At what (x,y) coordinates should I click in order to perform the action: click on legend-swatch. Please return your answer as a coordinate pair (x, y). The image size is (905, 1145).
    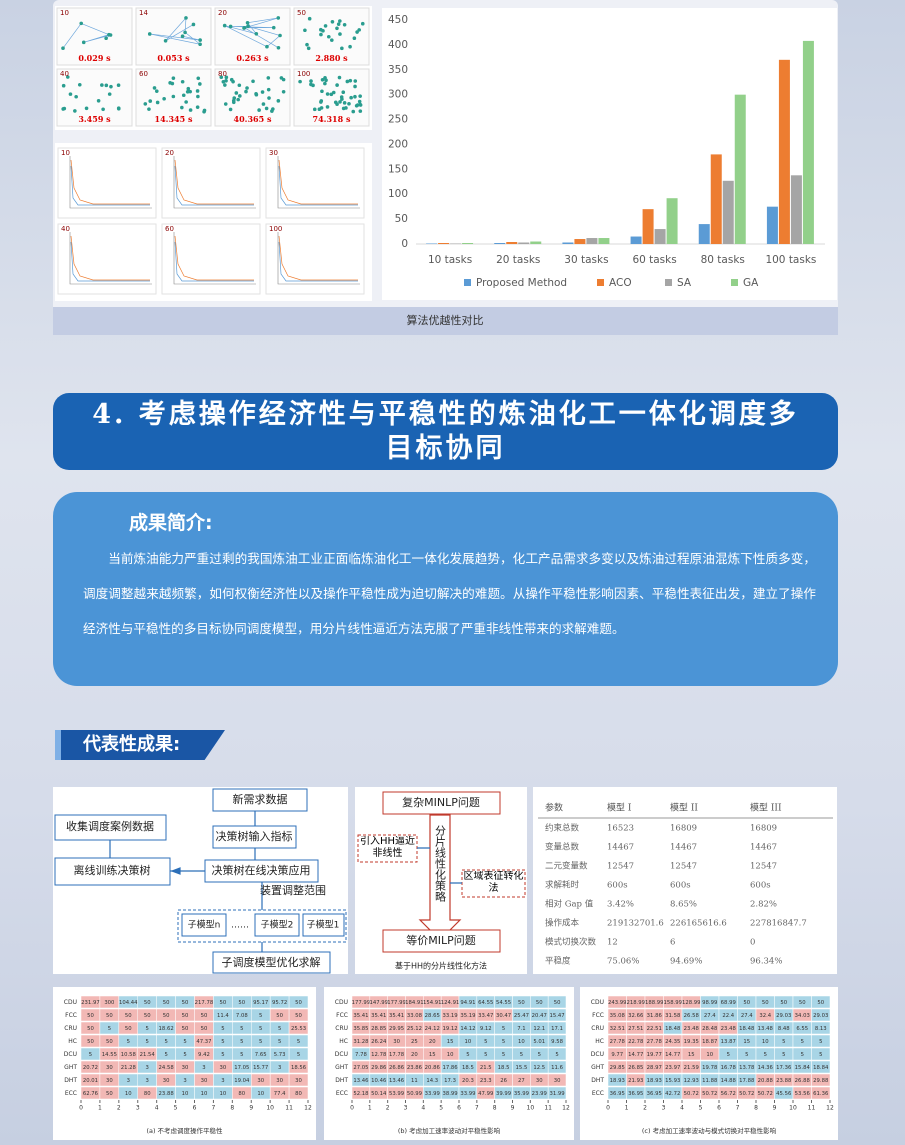
    Looking at the image, I should click on (668, 282).